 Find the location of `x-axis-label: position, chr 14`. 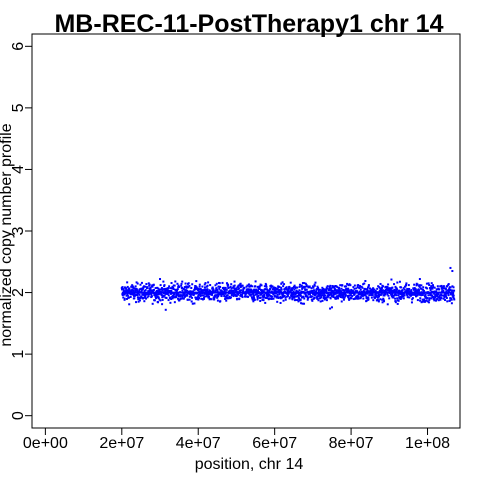

x-axis-label: position, chr 14 is located at coordinates (249, 464).